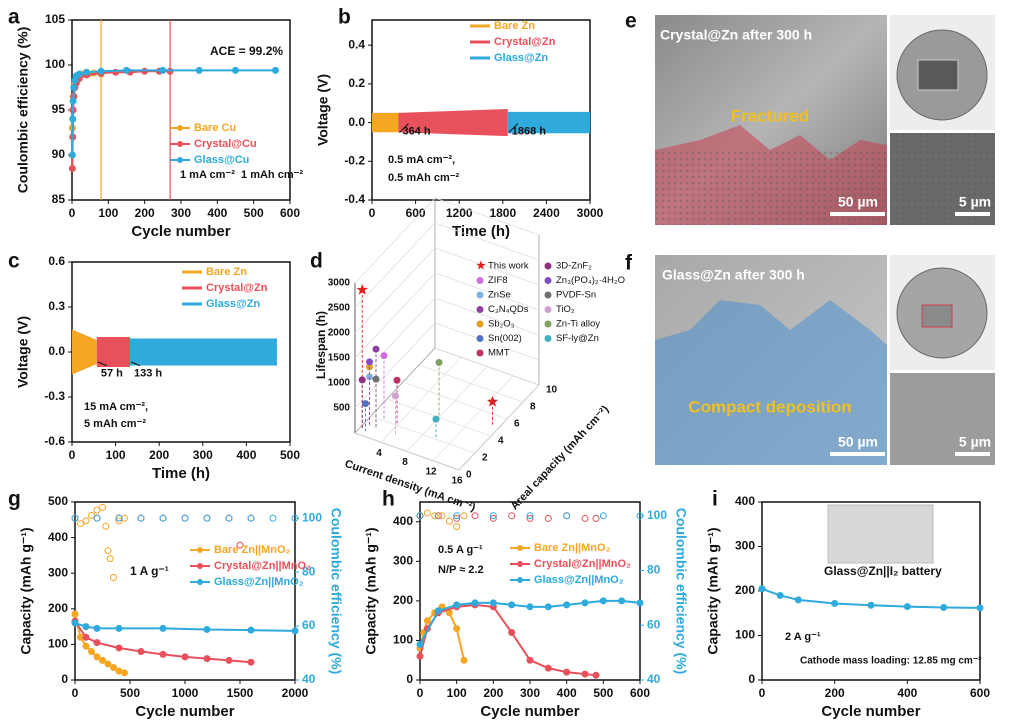 The width and height of the screenshot is (1023, 721). I want to click on scale-label: 5 µm, so click(975, 202).